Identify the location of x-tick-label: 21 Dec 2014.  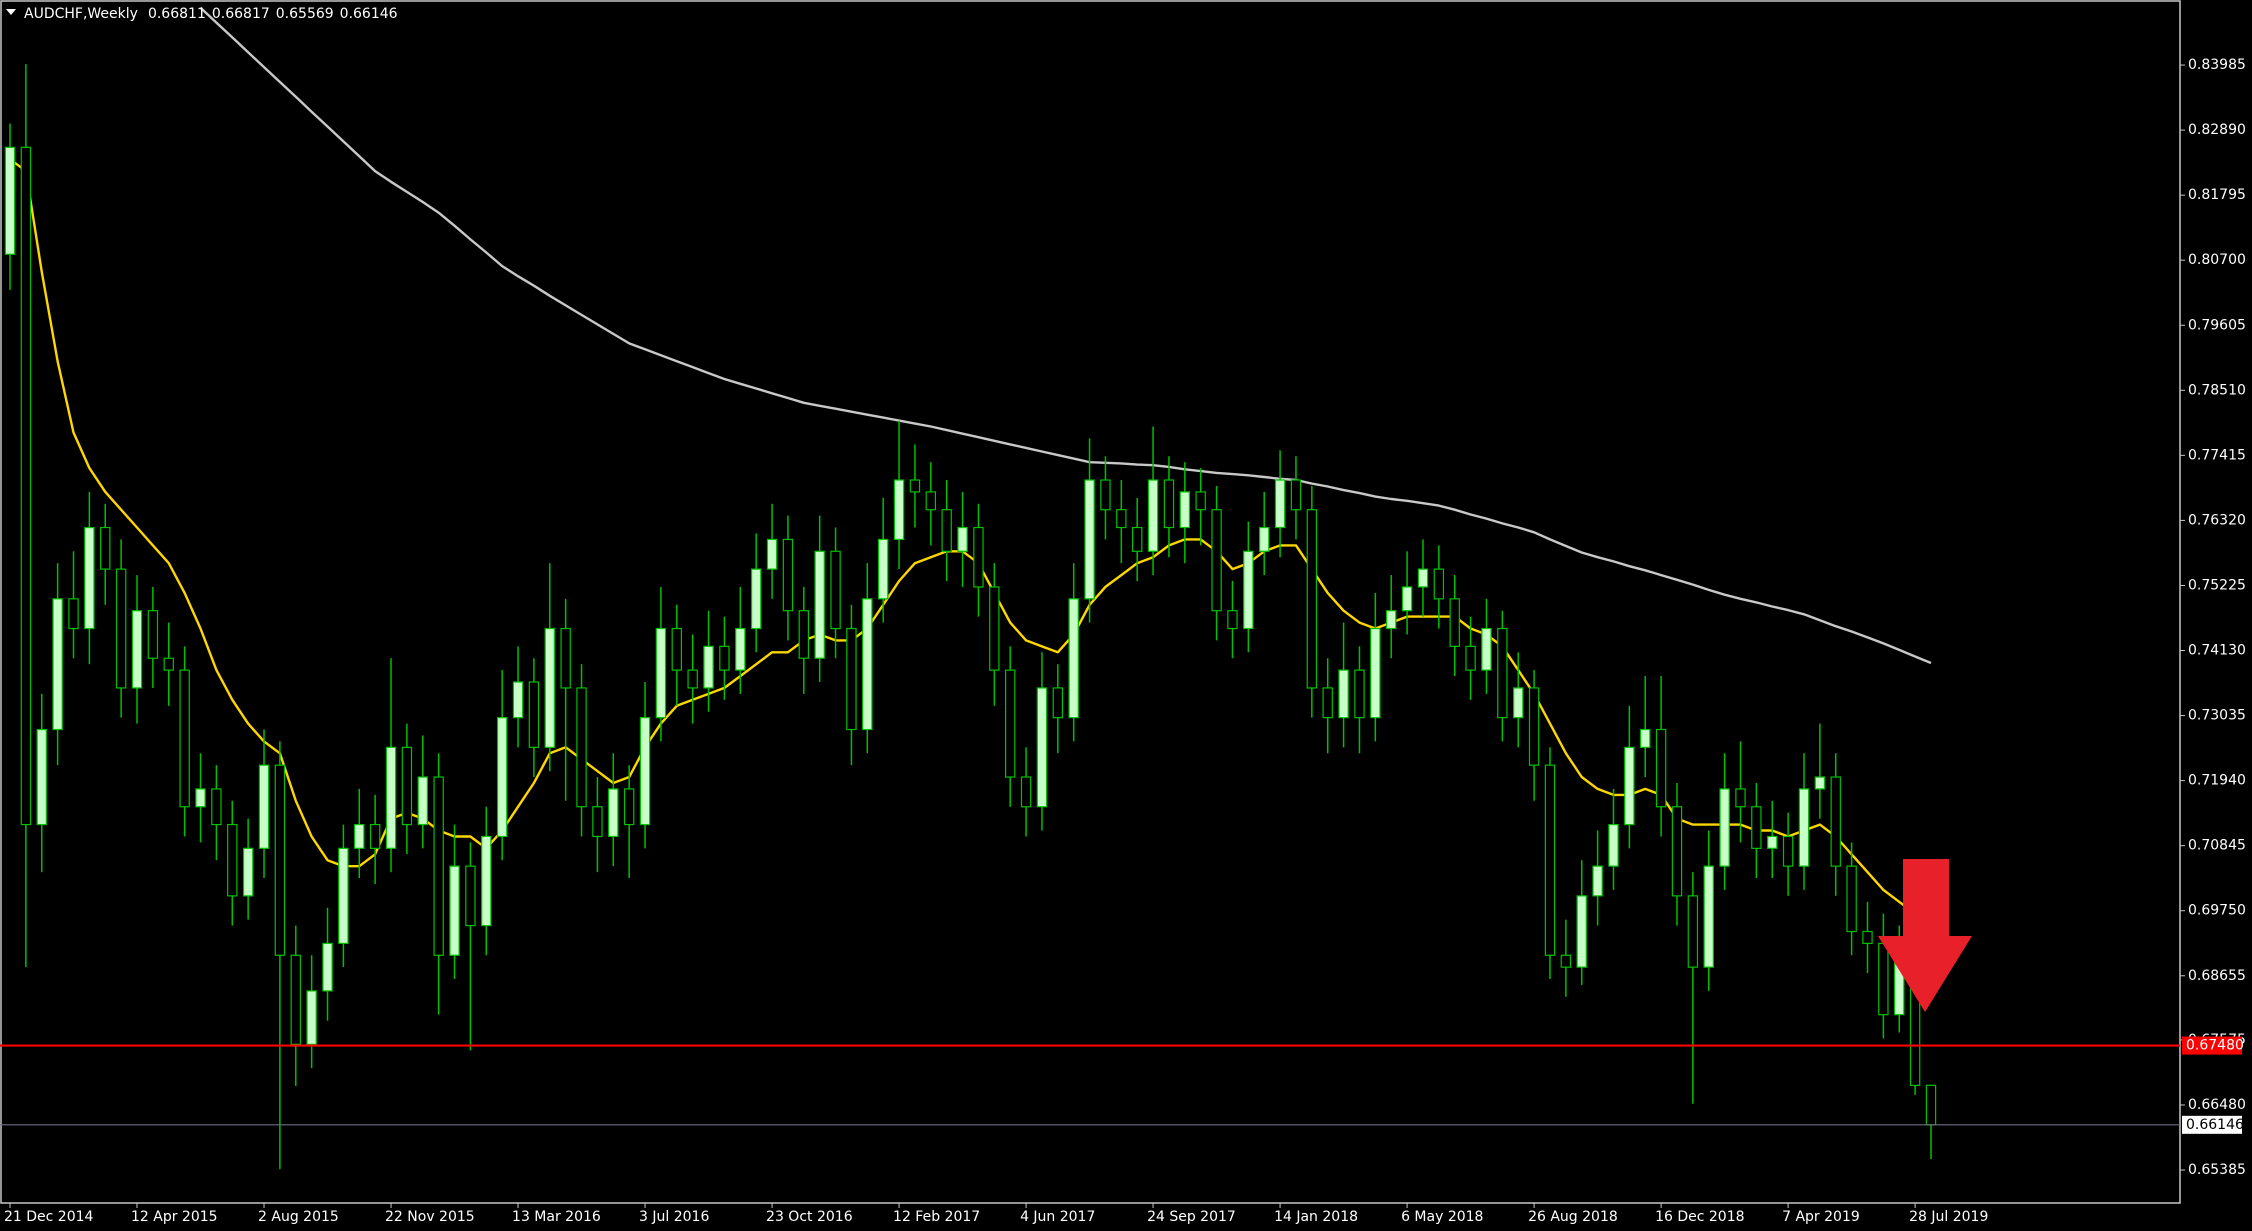
(49, 1217).